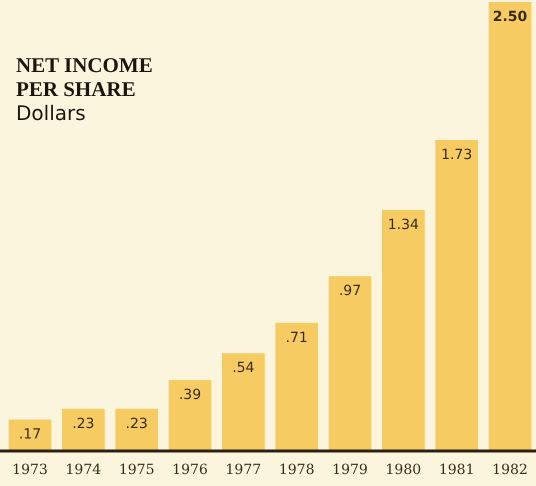 This screenshot has width=536, height=486. What do you see at coordinates (350, 291) in the screenshot?
I see `data-label: .97` at bounding box center [350, 291].